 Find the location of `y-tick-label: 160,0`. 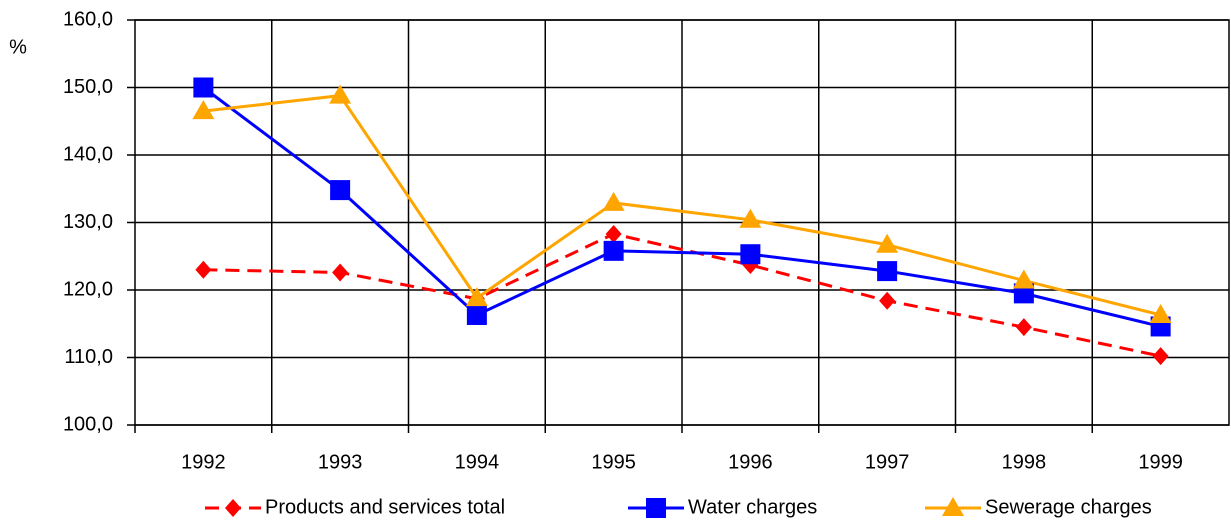

y-tick-label: 160,0 is located at coordinates (88, 19).